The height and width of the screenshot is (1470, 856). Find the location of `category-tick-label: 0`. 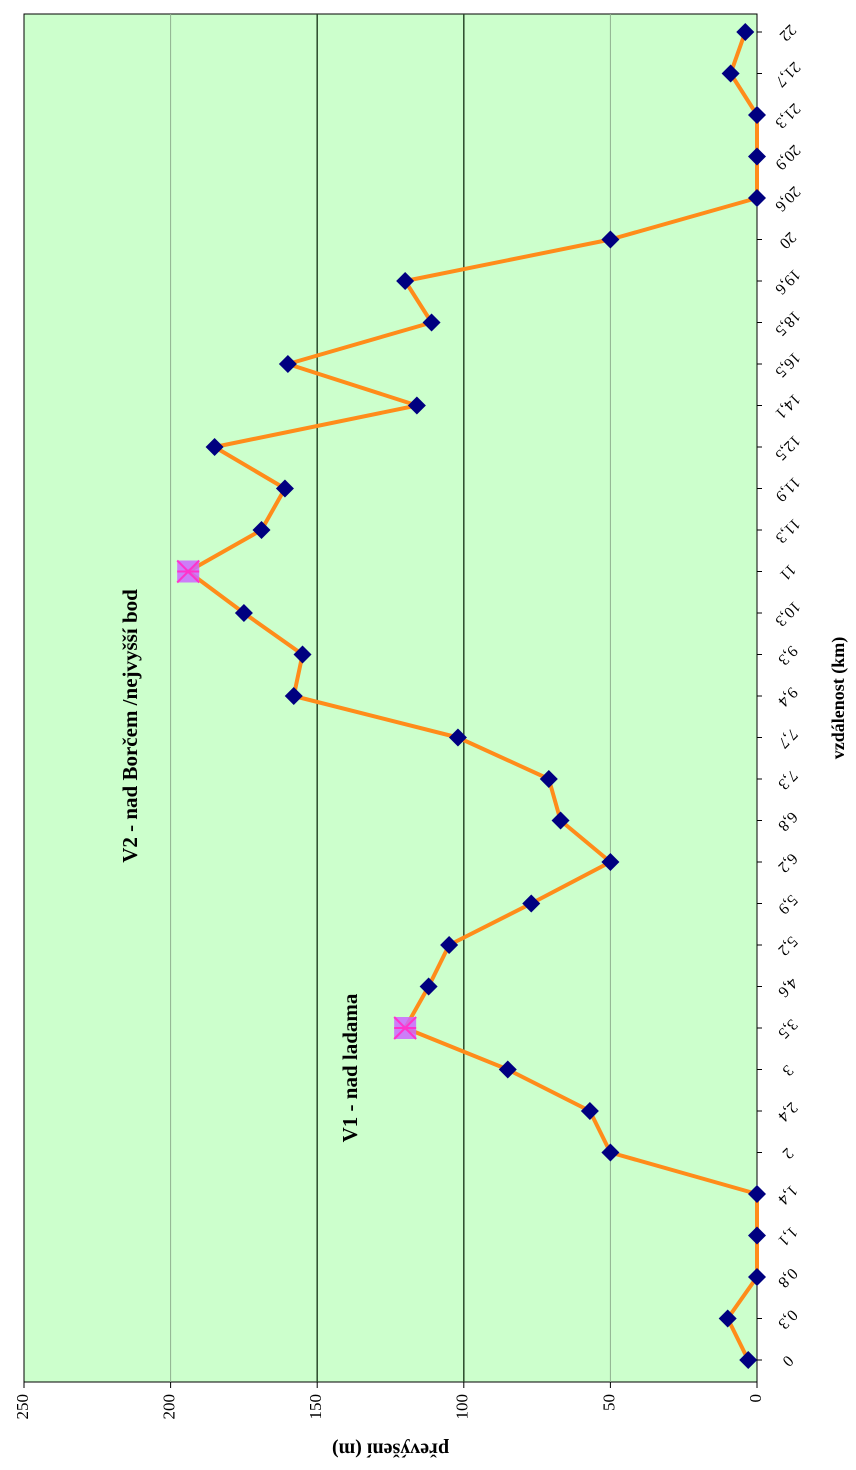

category-tick-label: 0 is located at coordinates (788, 1361).